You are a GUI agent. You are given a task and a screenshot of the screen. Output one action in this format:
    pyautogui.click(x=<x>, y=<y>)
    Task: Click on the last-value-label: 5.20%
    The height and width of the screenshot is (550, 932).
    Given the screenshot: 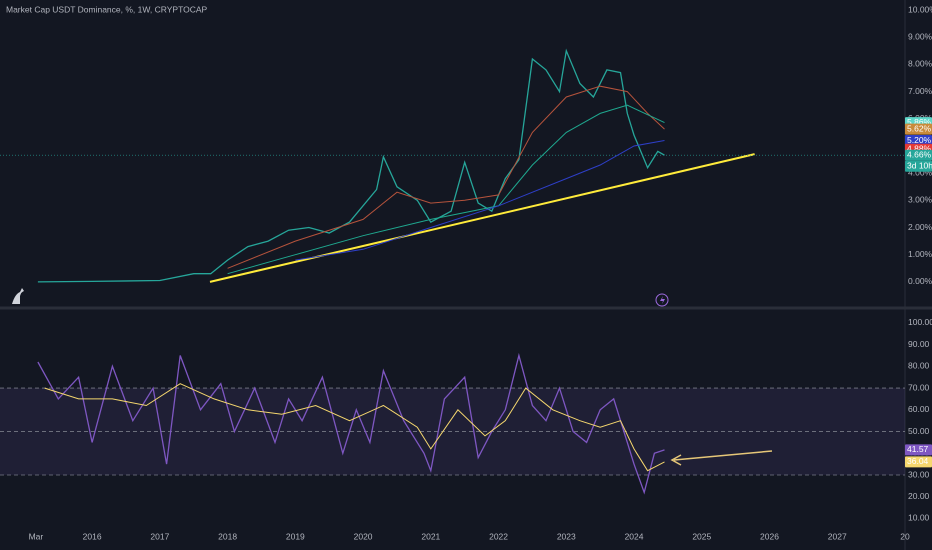 What is the action you would take?
    pyautogui.click(x=919, y=140)
    